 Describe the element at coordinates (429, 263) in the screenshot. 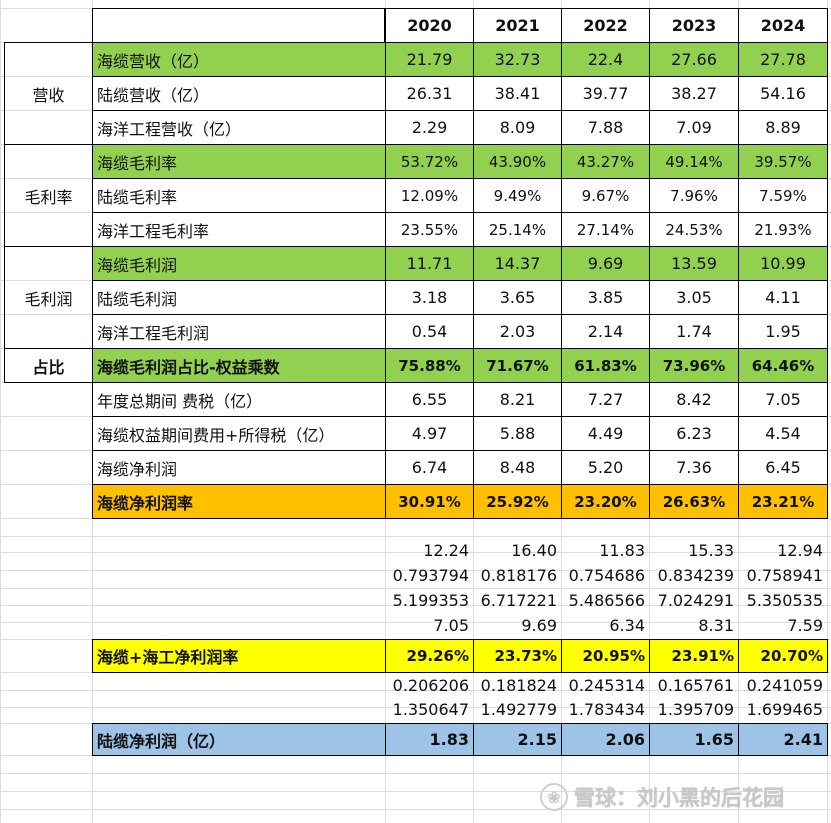

I see `value-cell: 11.71` at that location.